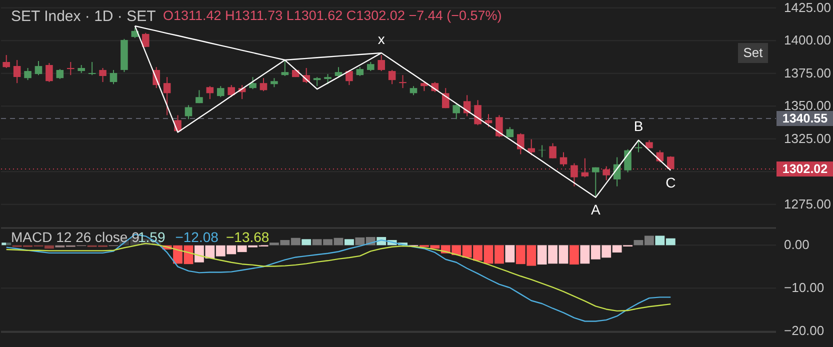 This screenshot has height=347, width=833. I want to click on ref-line-label: 1340.55, so click(805, 119).